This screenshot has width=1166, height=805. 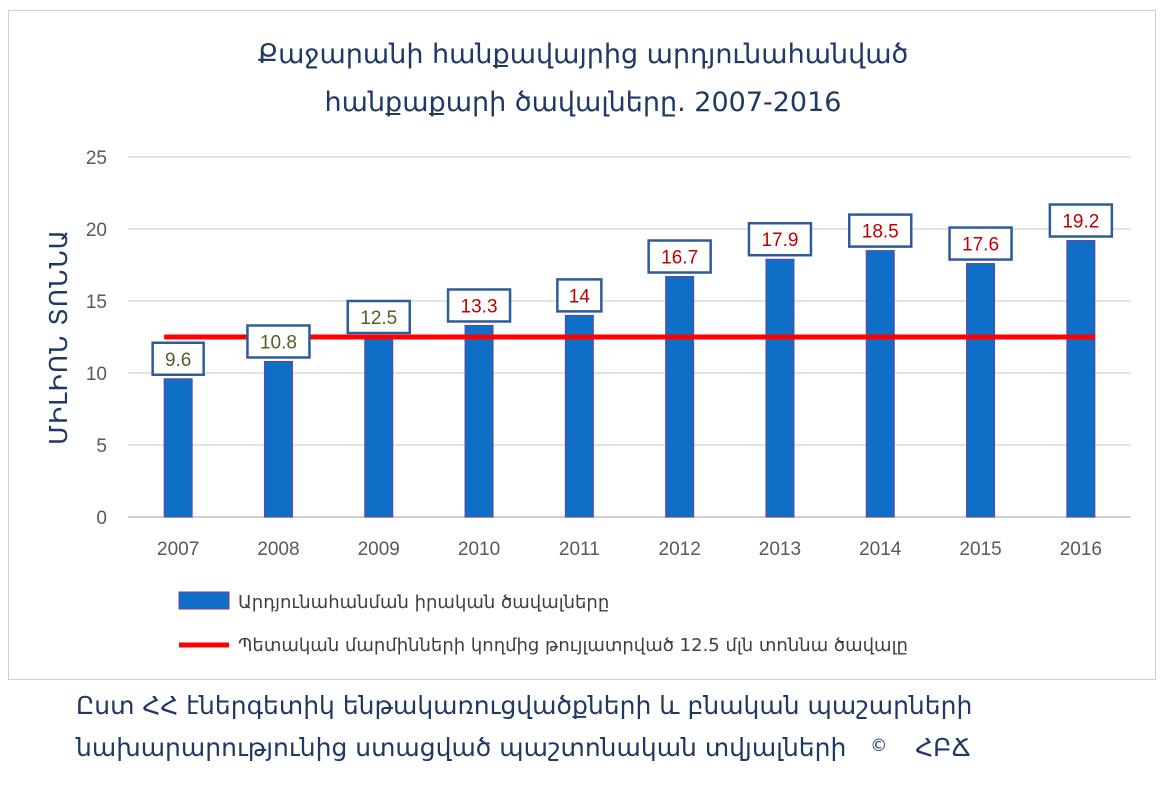 I want to click on x-tick-label: 2008, so click(x=278, y=549).